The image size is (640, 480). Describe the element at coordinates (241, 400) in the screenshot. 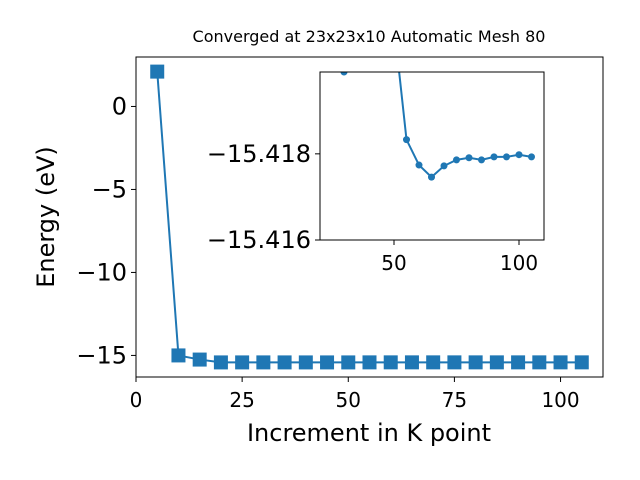

I see `x-tick-label: 25` at that location.